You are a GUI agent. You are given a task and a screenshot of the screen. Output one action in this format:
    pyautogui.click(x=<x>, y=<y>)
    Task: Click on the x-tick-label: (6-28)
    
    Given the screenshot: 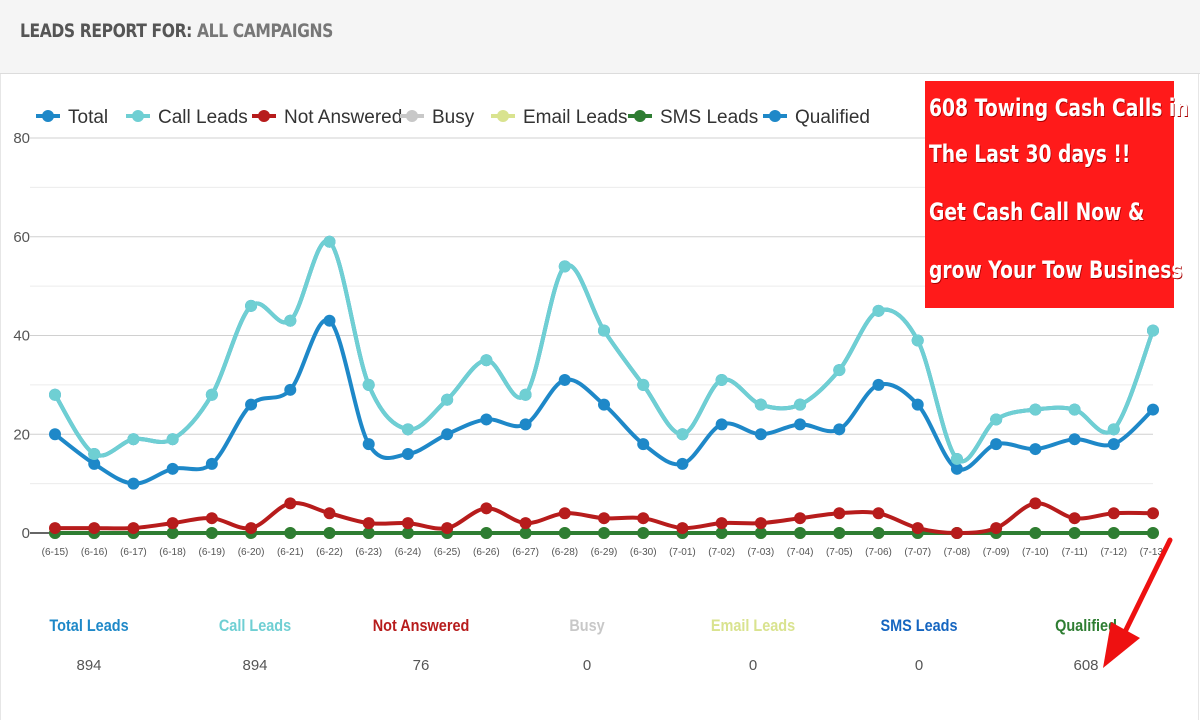 What is the action you would take?
    pyautogui.click(x=564, y=552)
    